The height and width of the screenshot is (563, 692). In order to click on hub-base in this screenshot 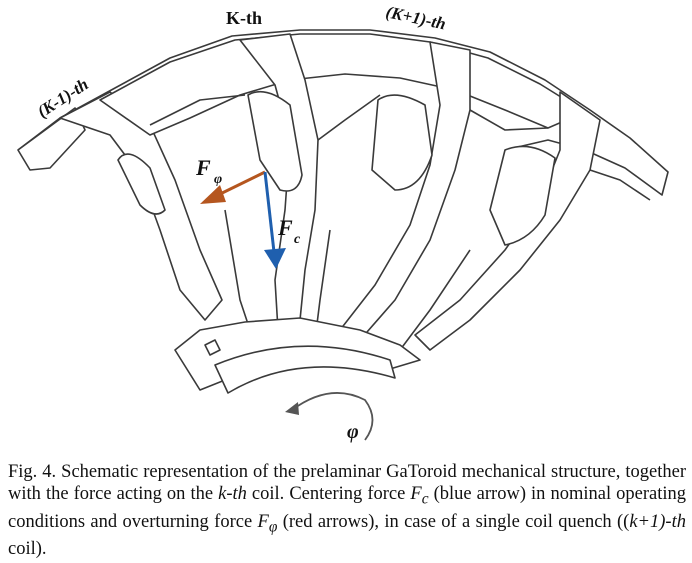, I will do `click(305, 369)`.